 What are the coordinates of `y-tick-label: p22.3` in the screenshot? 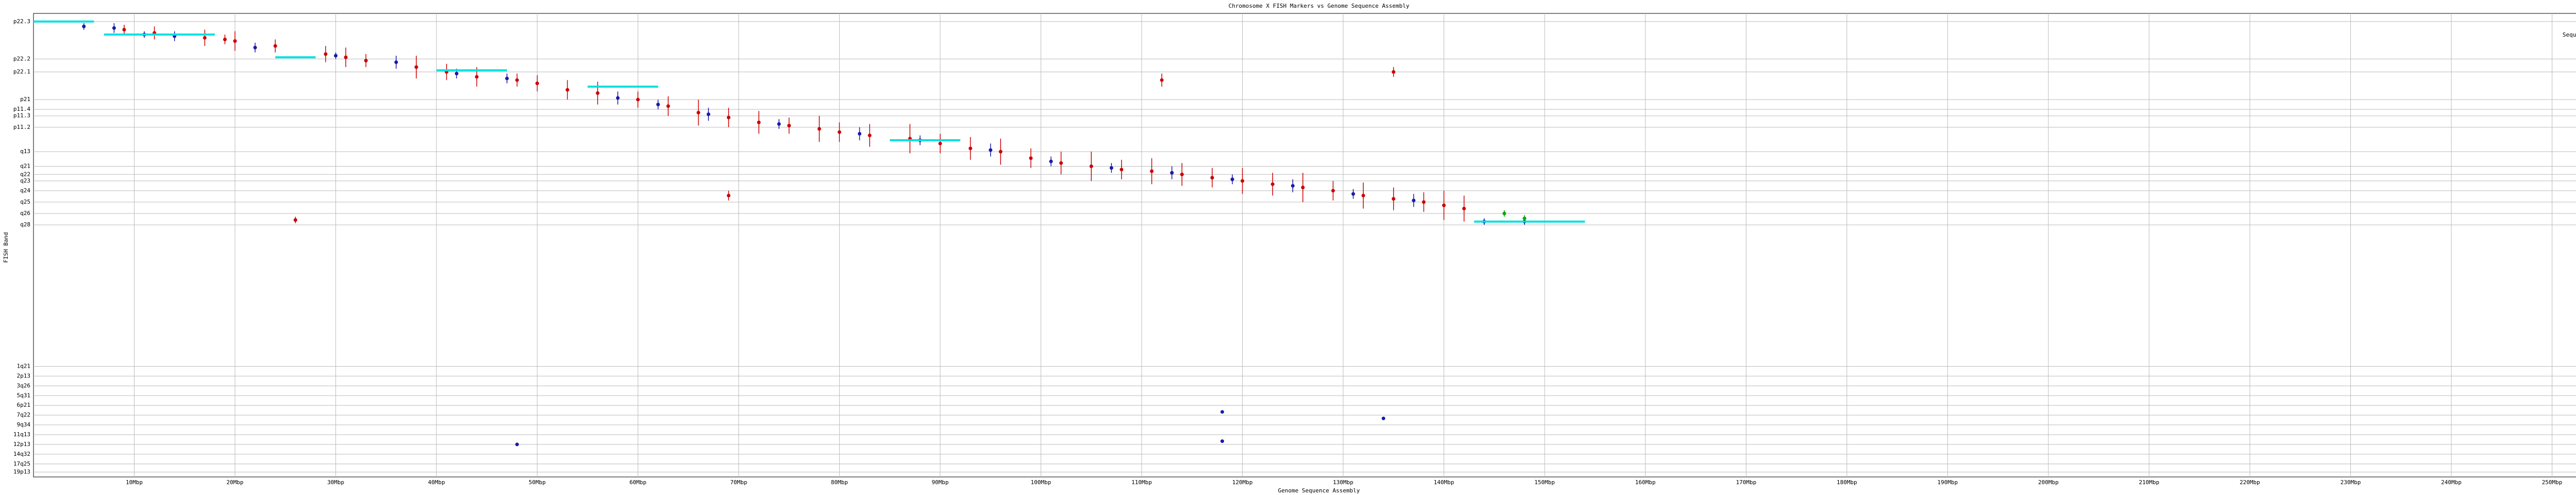 It's located at (21, 21).